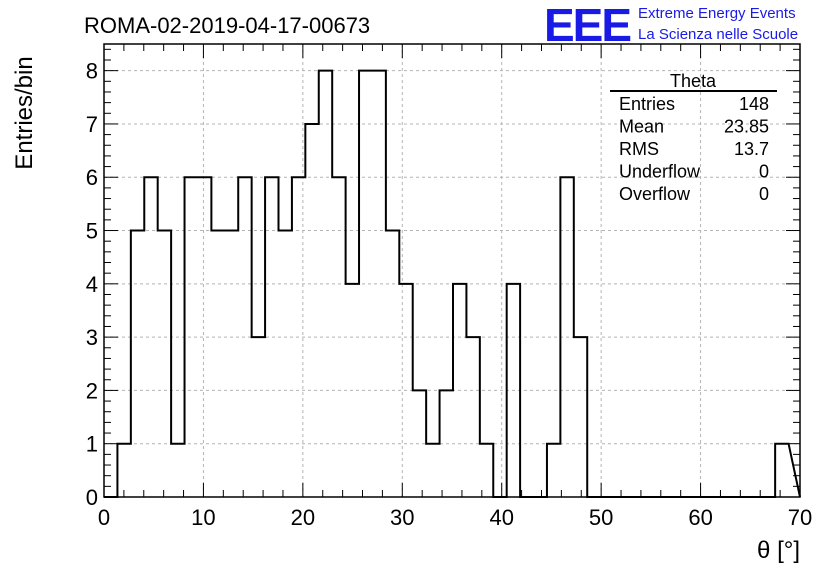  I want to click on stats-label: RMS, so click(639, 149).